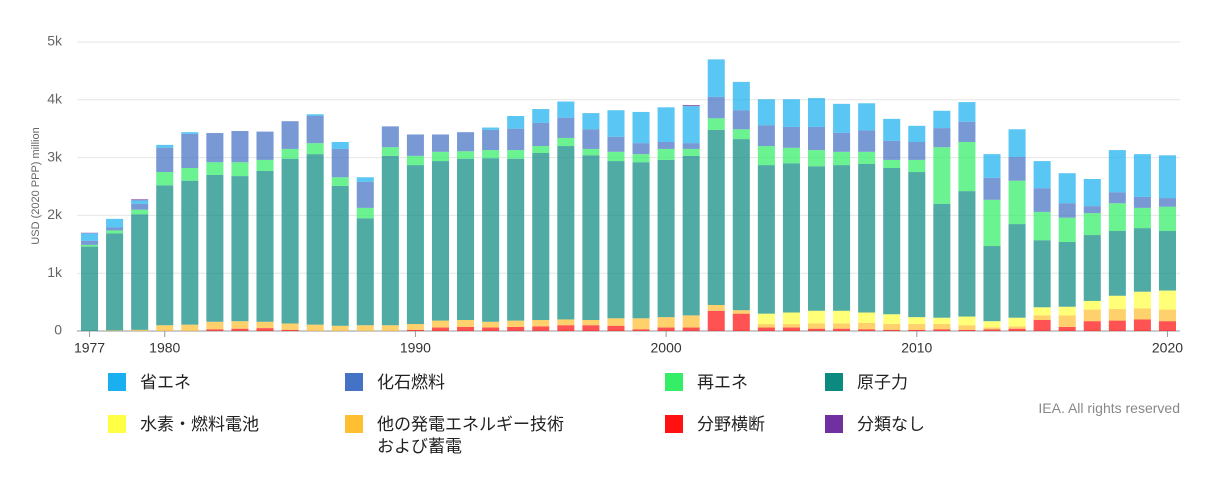 This screenshot has height=480, width=1216. Describe the element at coordinates (55, 214) in the screenshot. I see `y-tick-label: 2k` at that location.